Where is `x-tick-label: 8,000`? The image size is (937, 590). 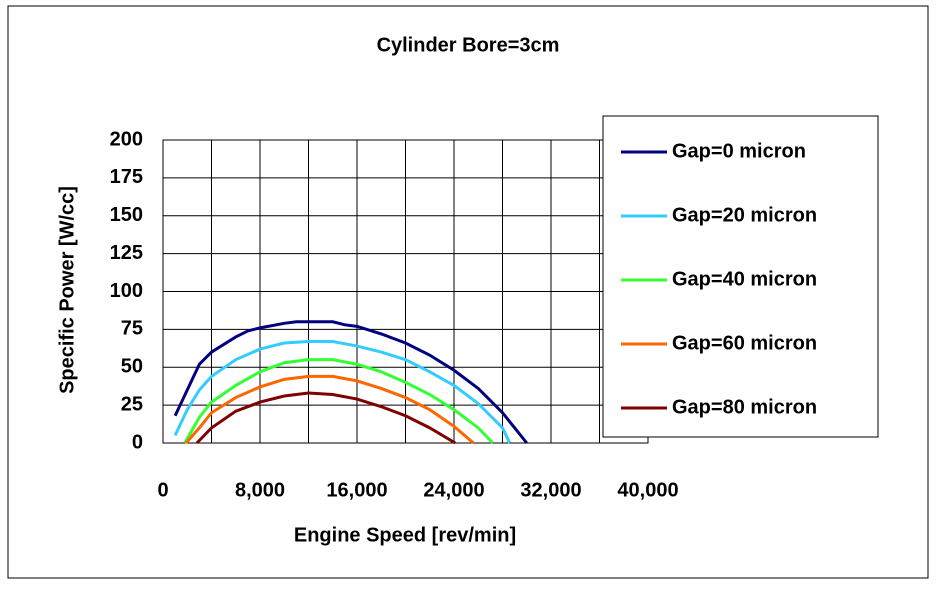
x-tick-label: 8,000 is located at coordinates (260, 490).